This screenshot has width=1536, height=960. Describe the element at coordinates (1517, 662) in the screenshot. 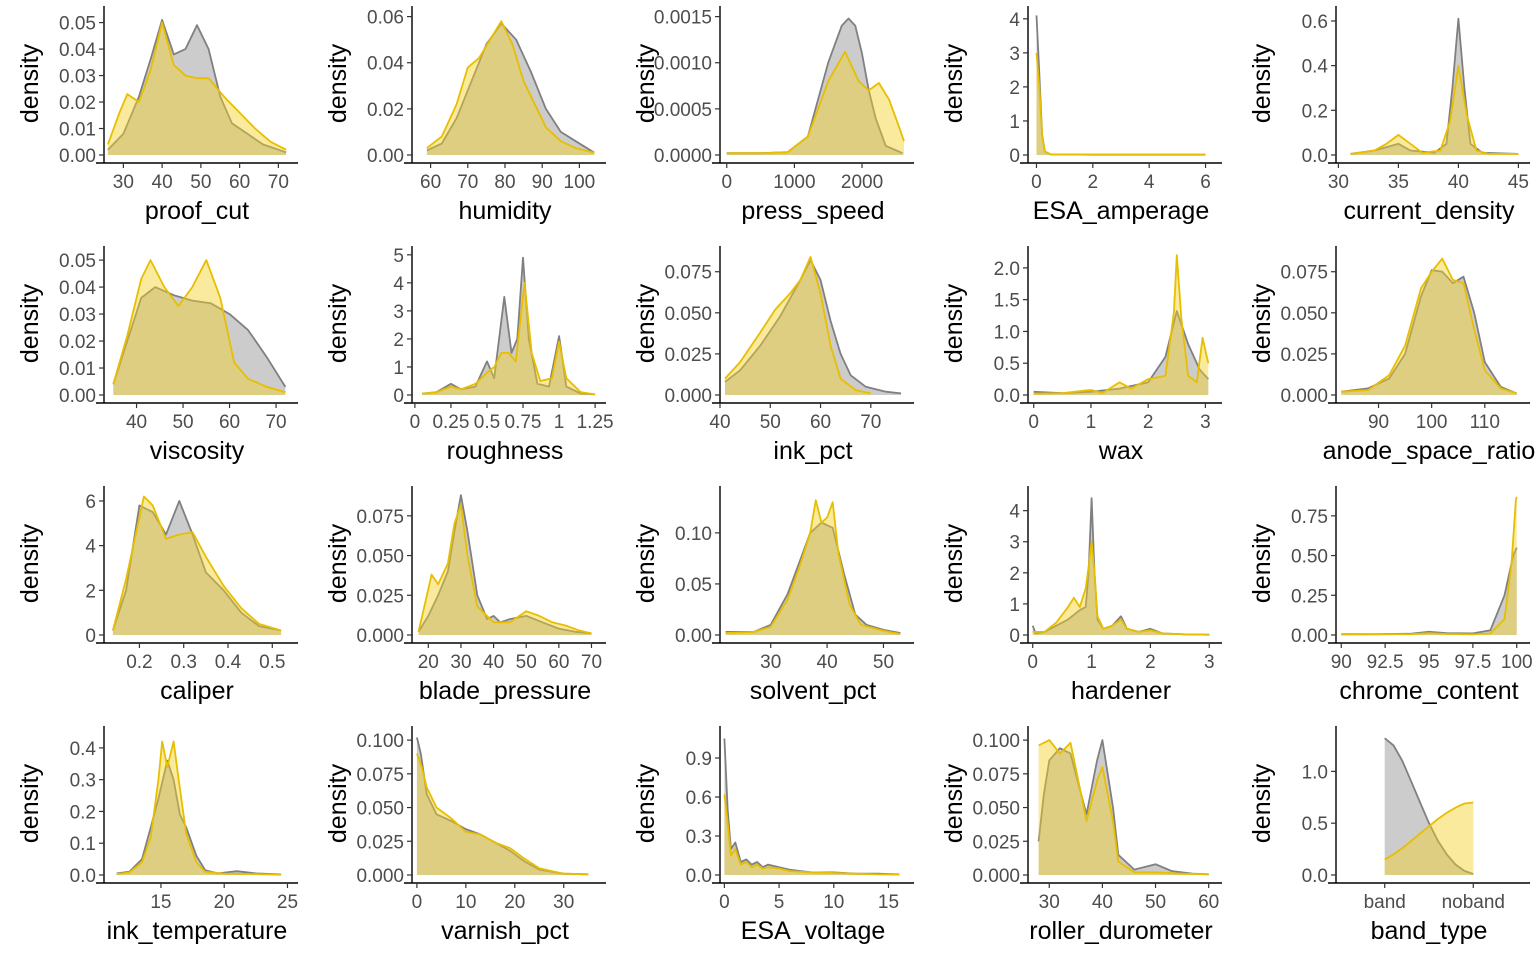

I see `x-tick-label: 100` at that location.